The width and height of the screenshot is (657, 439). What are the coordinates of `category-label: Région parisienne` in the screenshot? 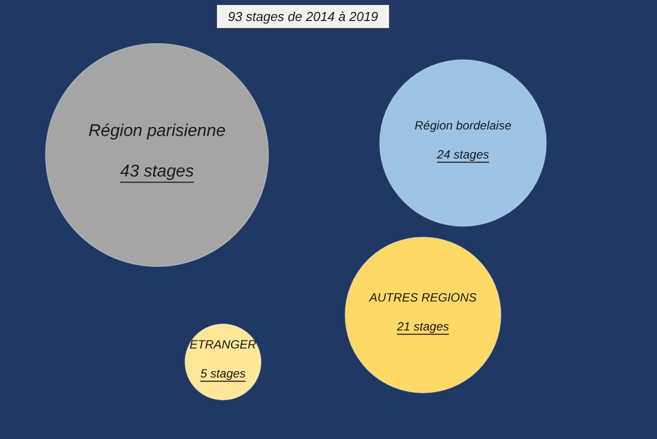 It's located at (157, 130).